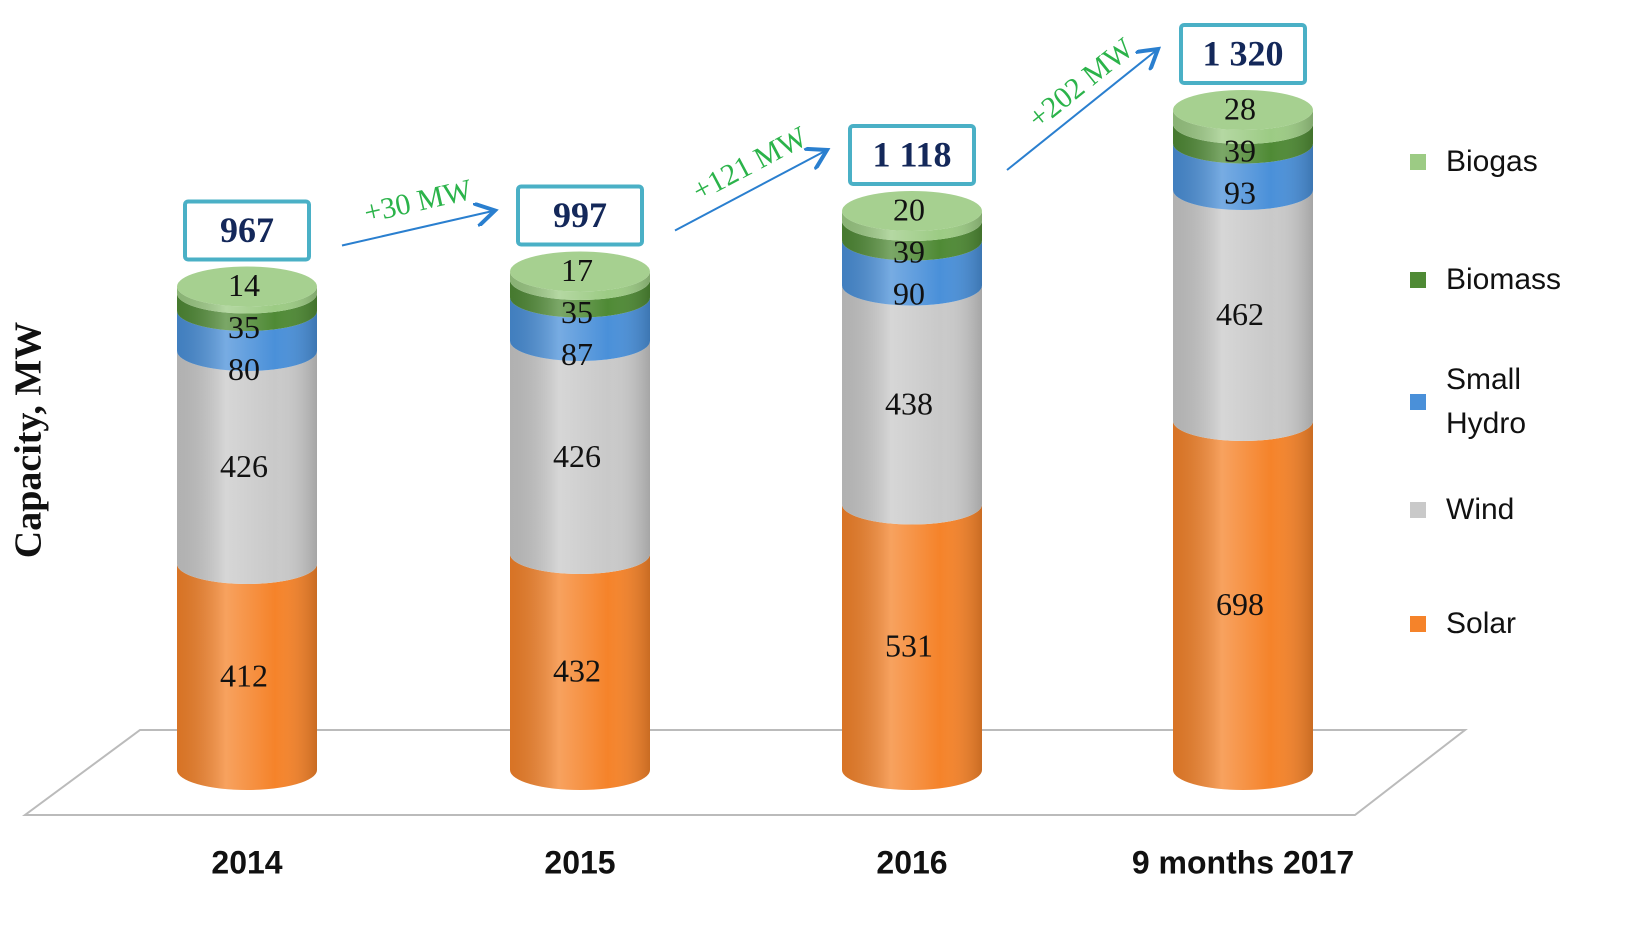 This screenshot has width=1652, height=929. Describe the element at coordinates (1240, 604) in the screenshot. I see `segment-label: 698` at that location.